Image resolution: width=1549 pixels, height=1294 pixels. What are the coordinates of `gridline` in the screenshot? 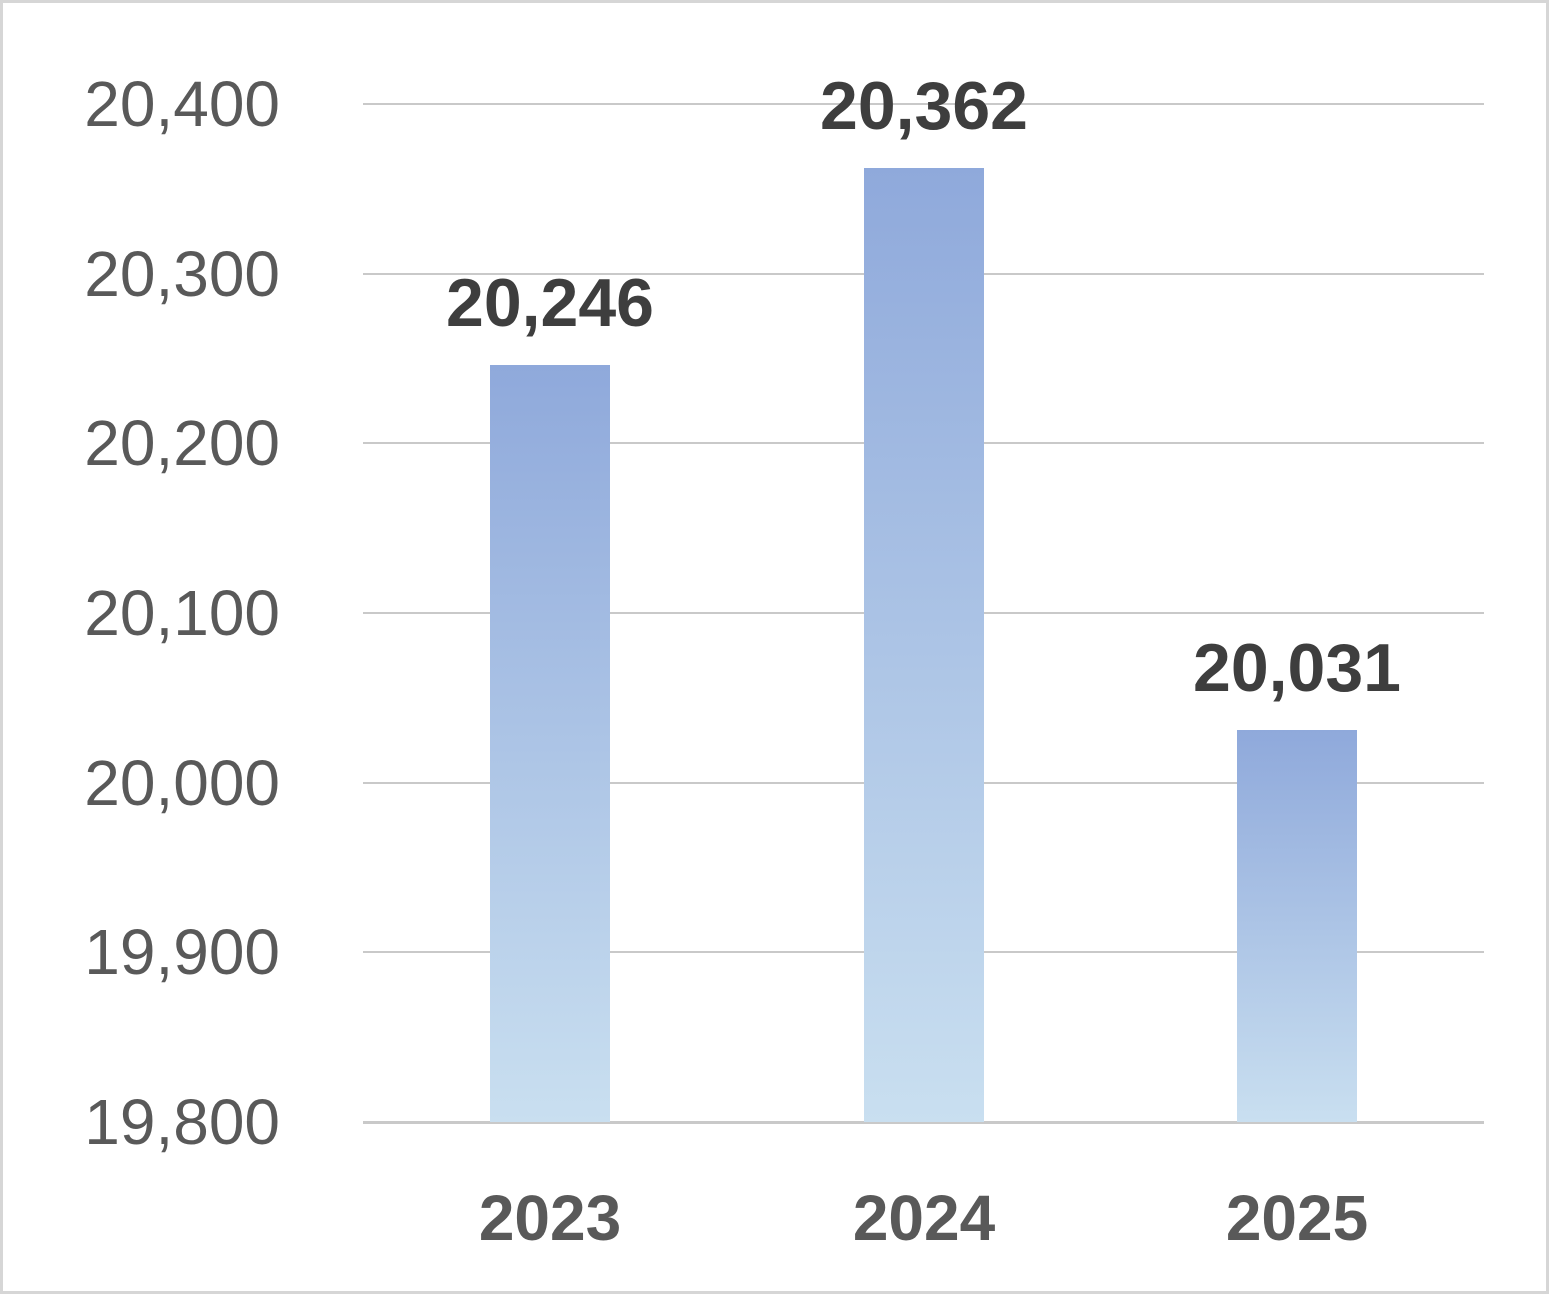 It's located at (923, 104).